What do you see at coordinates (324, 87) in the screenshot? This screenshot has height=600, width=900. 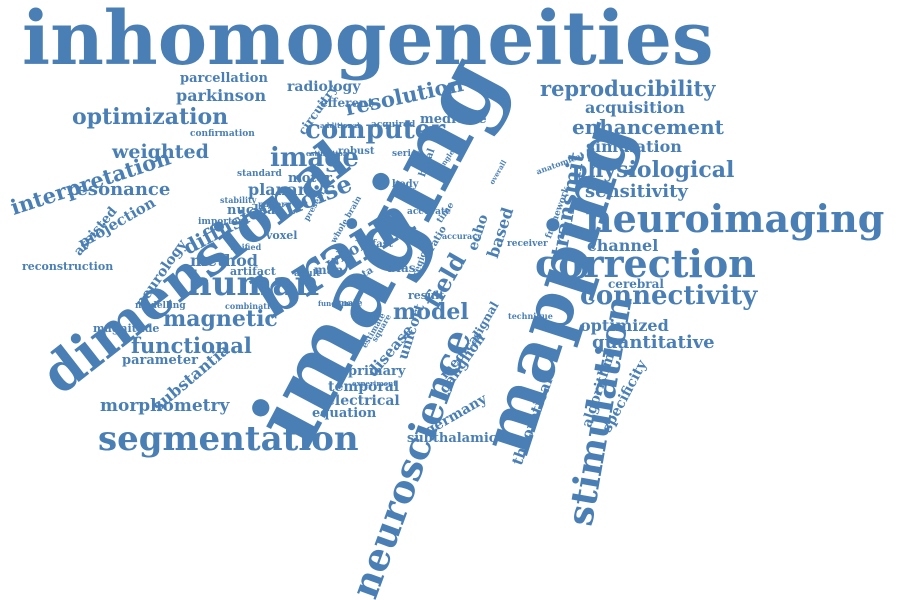 I see `word-31: radiology` at bounding box center [324, 87].